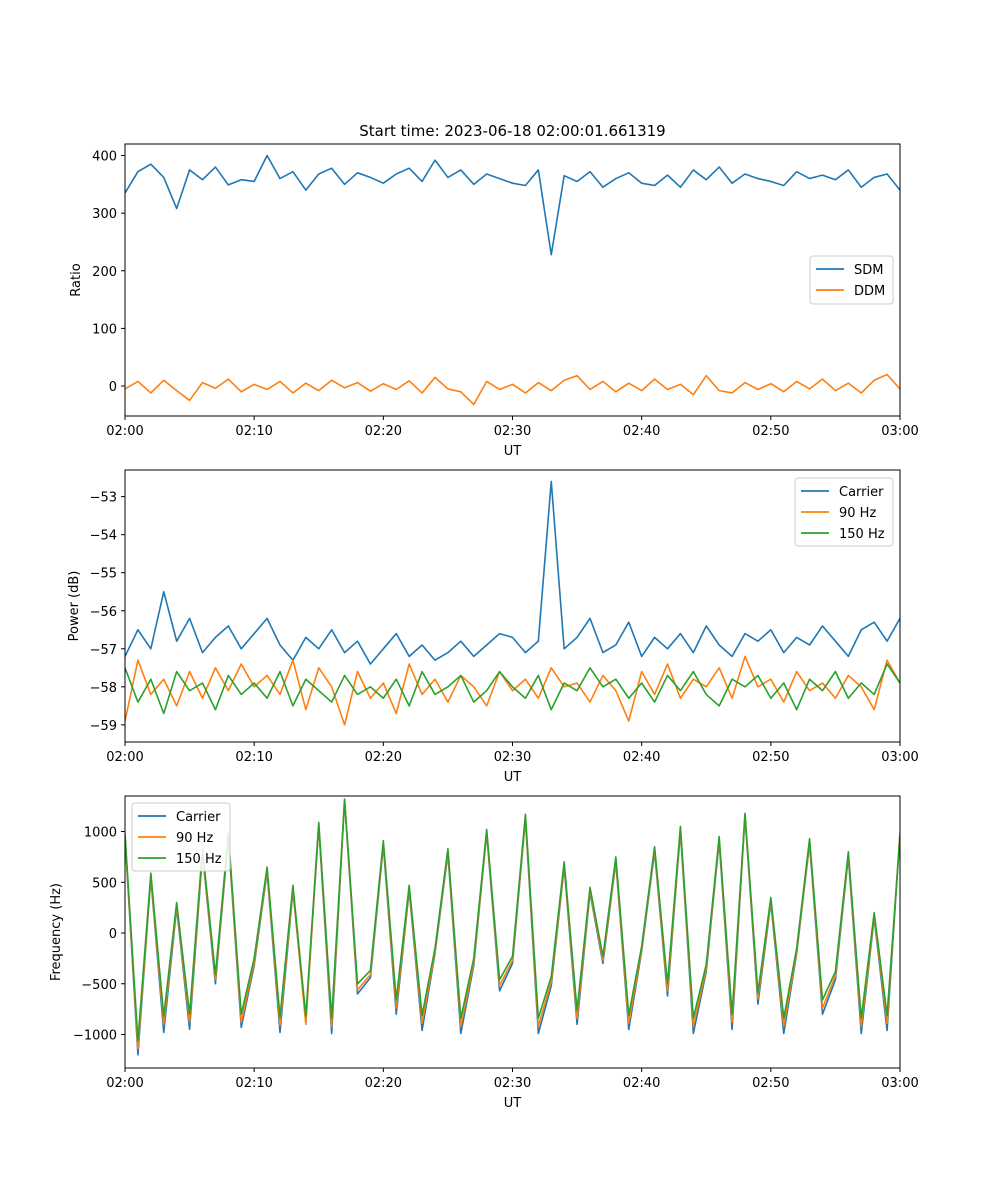 The image size is (1000, 1200). Describe the element at coordinates (76, 279) in the screenshot. I see `y-axis-label: Ratio` at that location.